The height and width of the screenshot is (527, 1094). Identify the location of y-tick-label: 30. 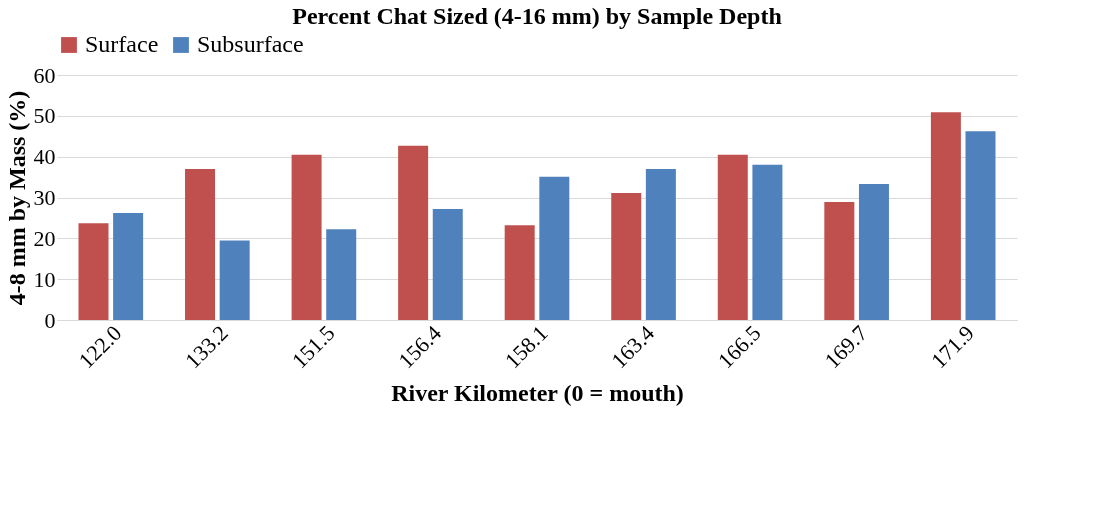
(44, 197).